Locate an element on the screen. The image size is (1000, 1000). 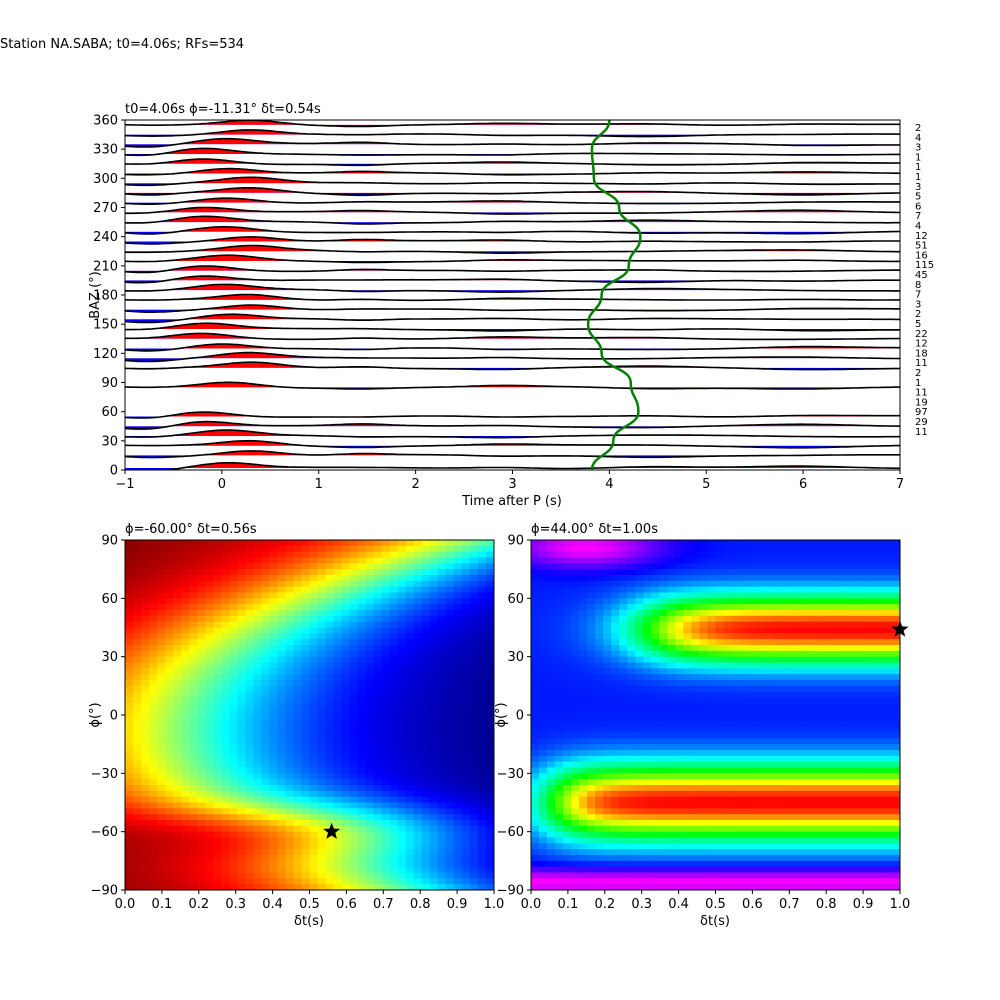
heatmap-xtick-label: 1.0 is located at coordinates (494, 904).